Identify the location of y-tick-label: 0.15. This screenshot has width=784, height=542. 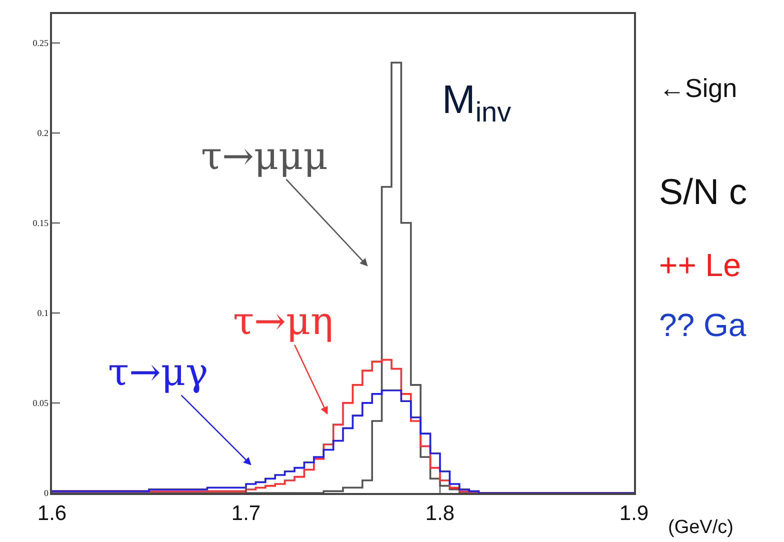
(40, 223).